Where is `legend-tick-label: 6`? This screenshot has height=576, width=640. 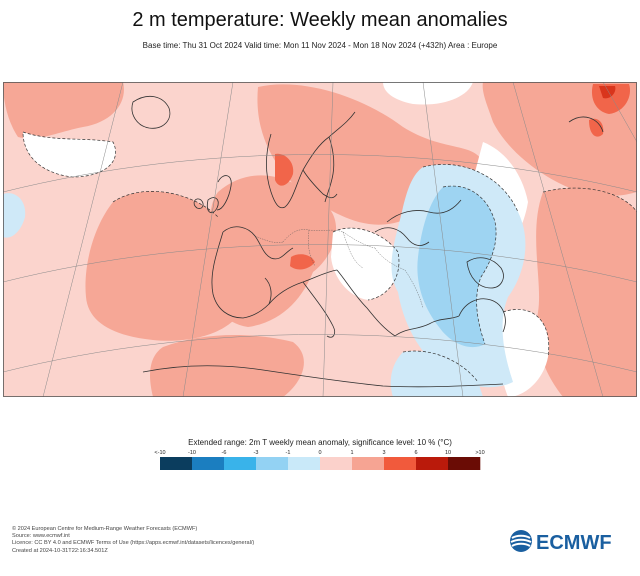
legend-tick-label: 6 is located at coordinates (415, 453).